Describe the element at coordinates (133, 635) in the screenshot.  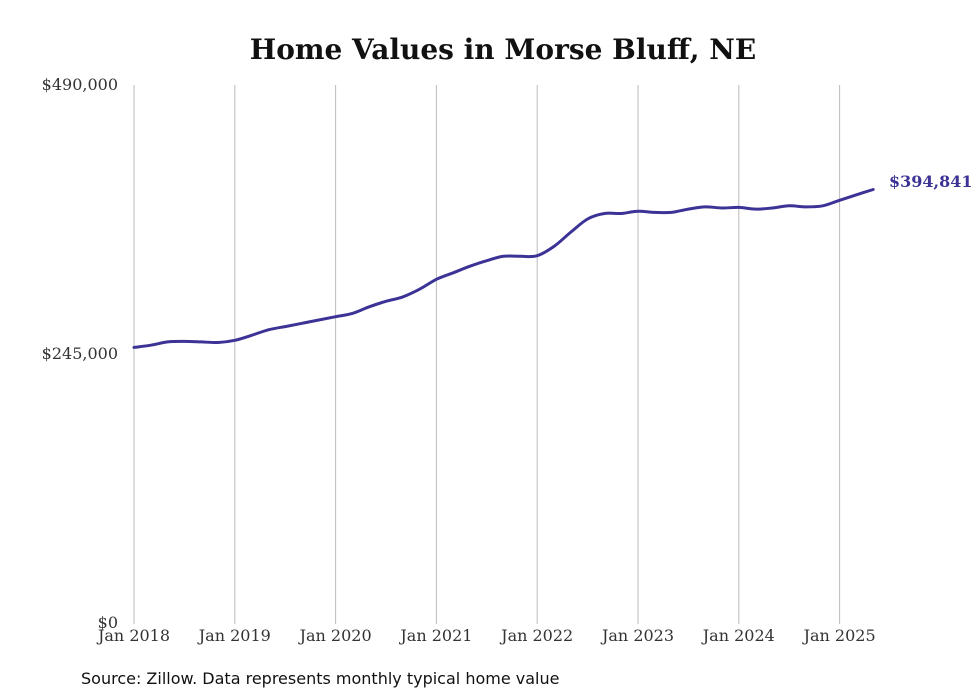
I see `x-tick-label: Jan 2018` at that location.